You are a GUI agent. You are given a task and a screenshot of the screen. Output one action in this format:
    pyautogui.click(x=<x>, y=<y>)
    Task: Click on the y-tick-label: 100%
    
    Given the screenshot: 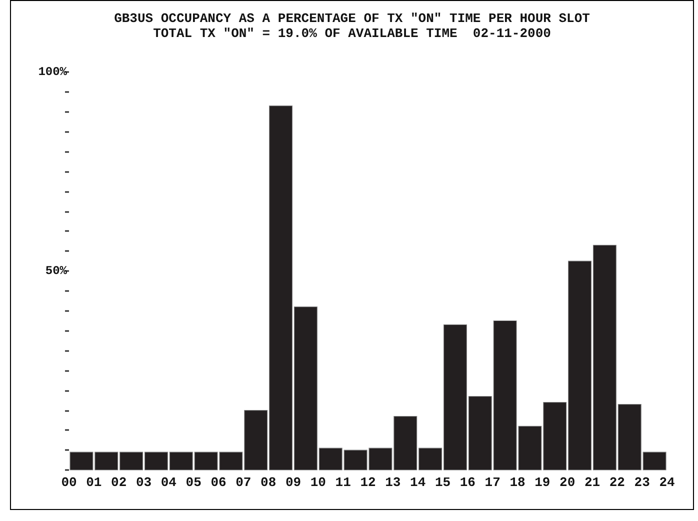 What is the action you would take?
    pyautogui.click(x=53, y=72)
    